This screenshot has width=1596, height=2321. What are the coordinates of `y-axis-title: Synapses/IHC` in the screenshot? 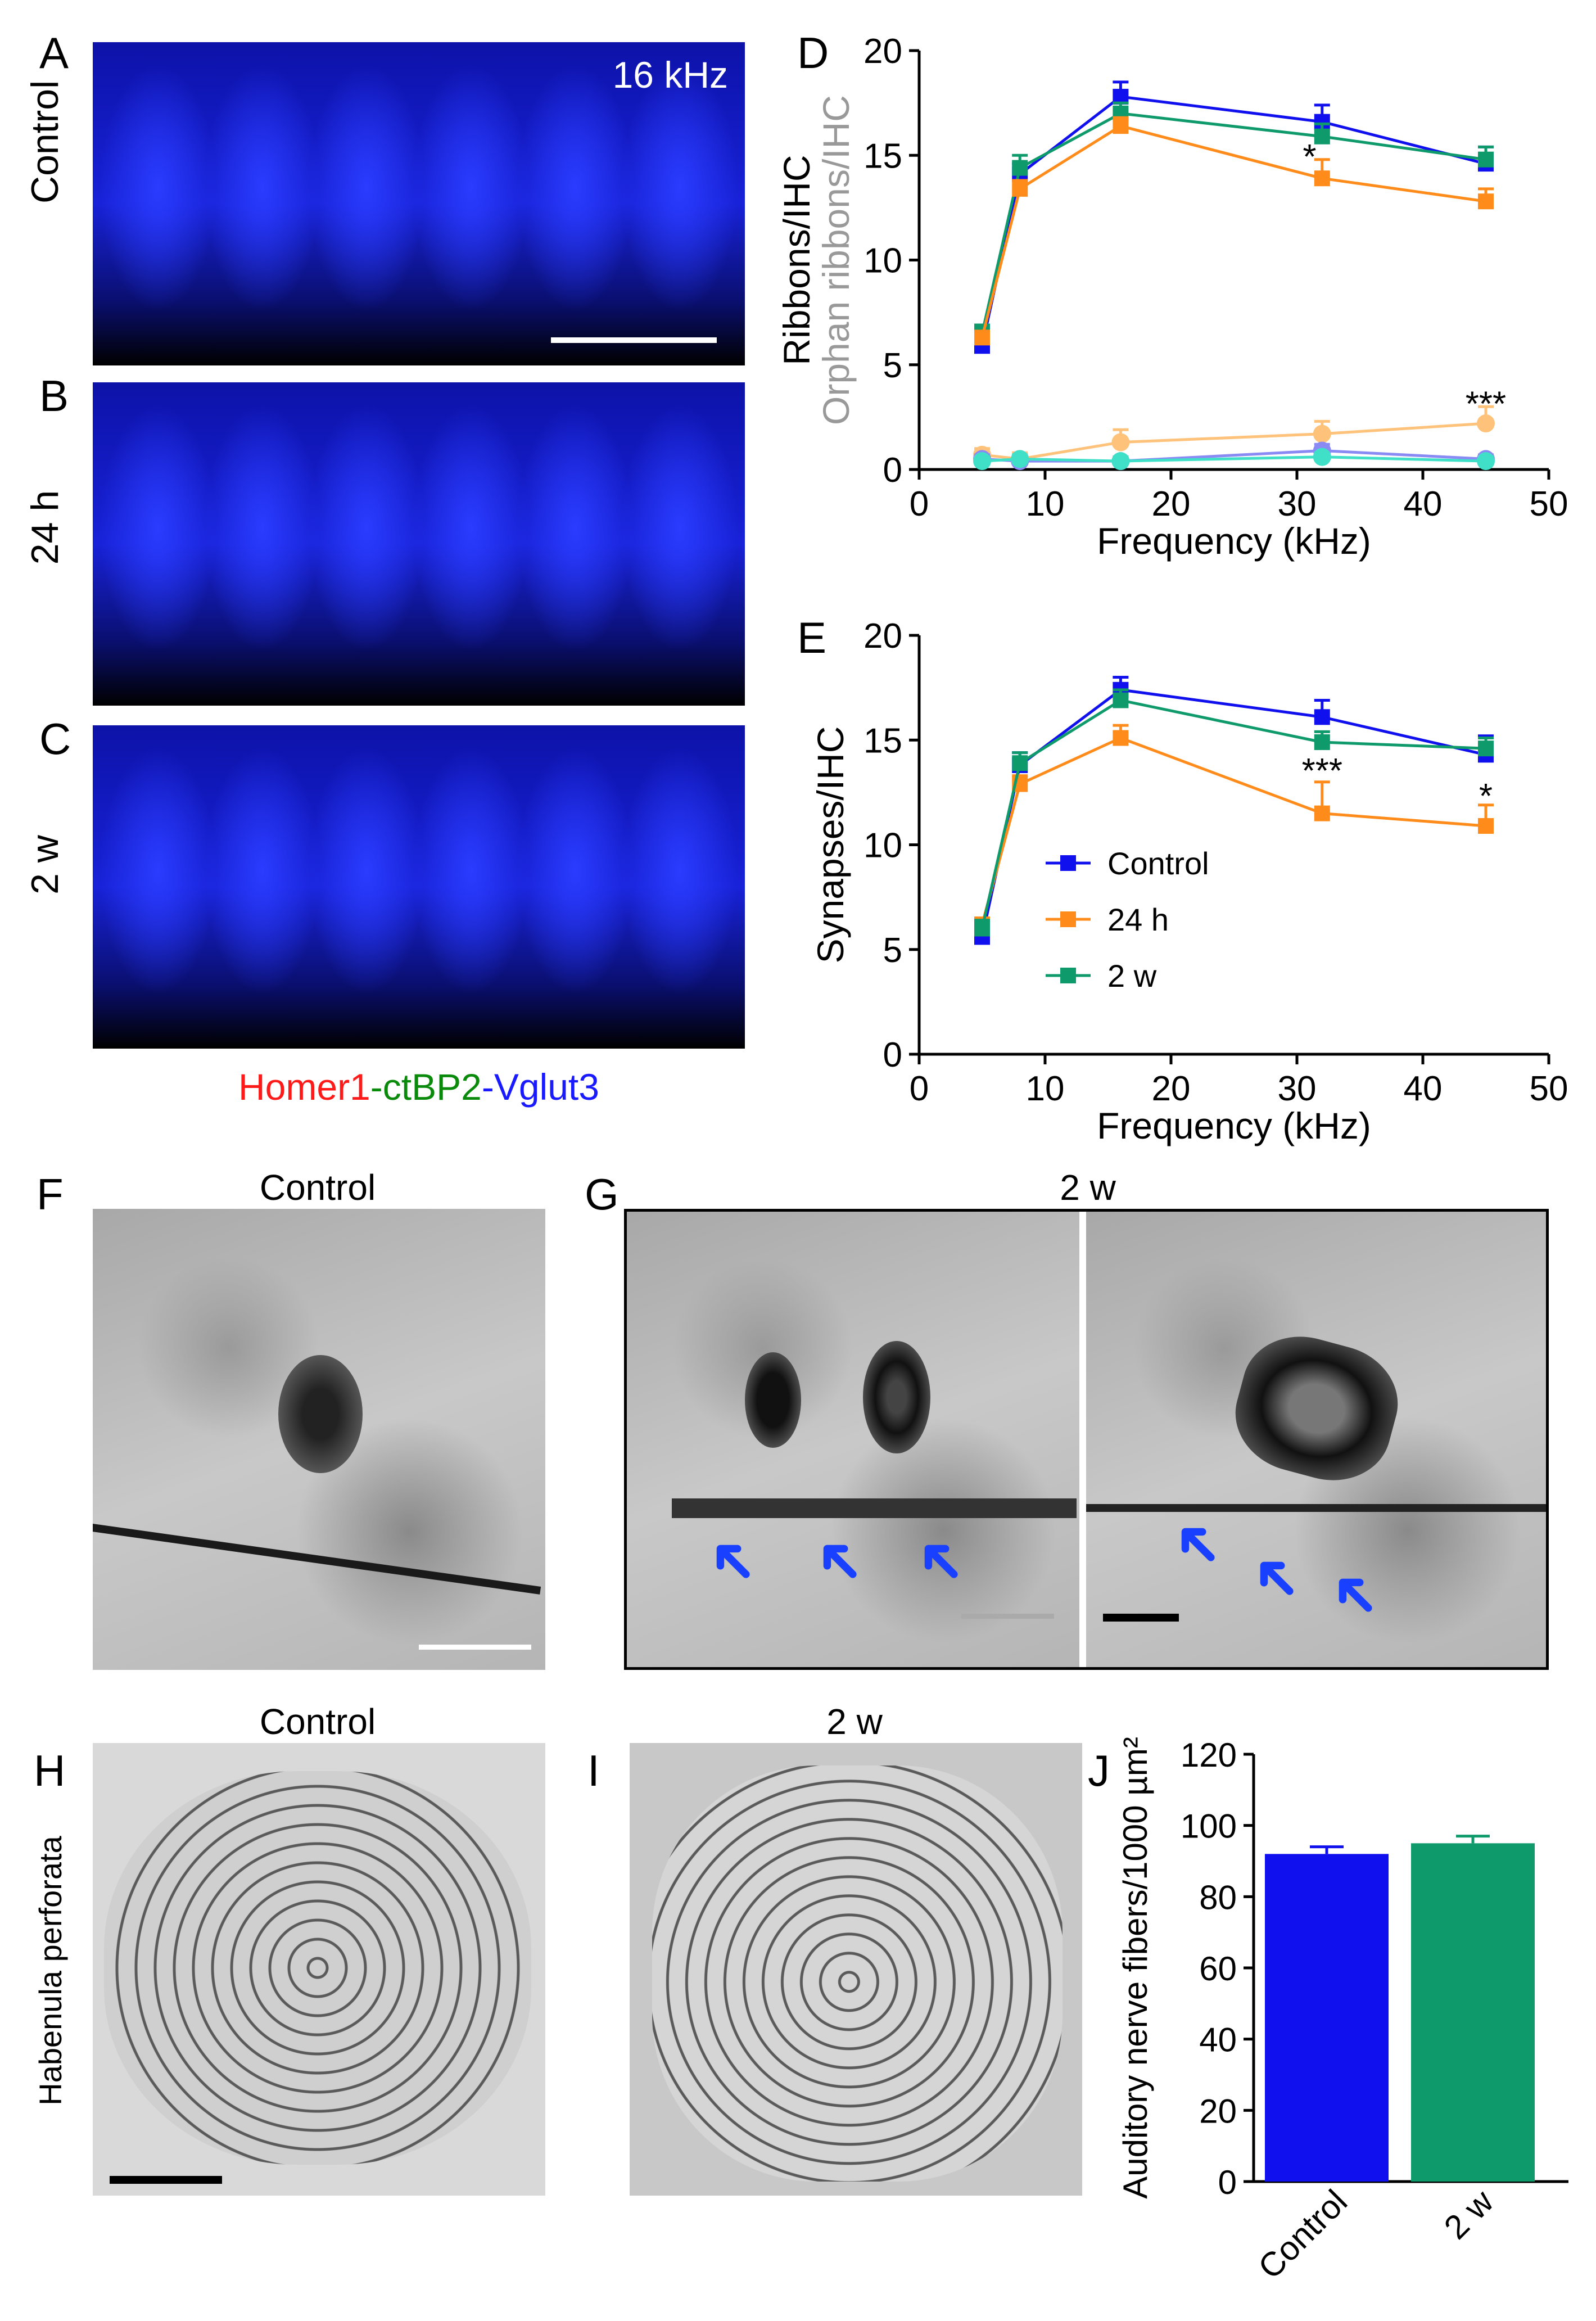 It's located at (830, 845).